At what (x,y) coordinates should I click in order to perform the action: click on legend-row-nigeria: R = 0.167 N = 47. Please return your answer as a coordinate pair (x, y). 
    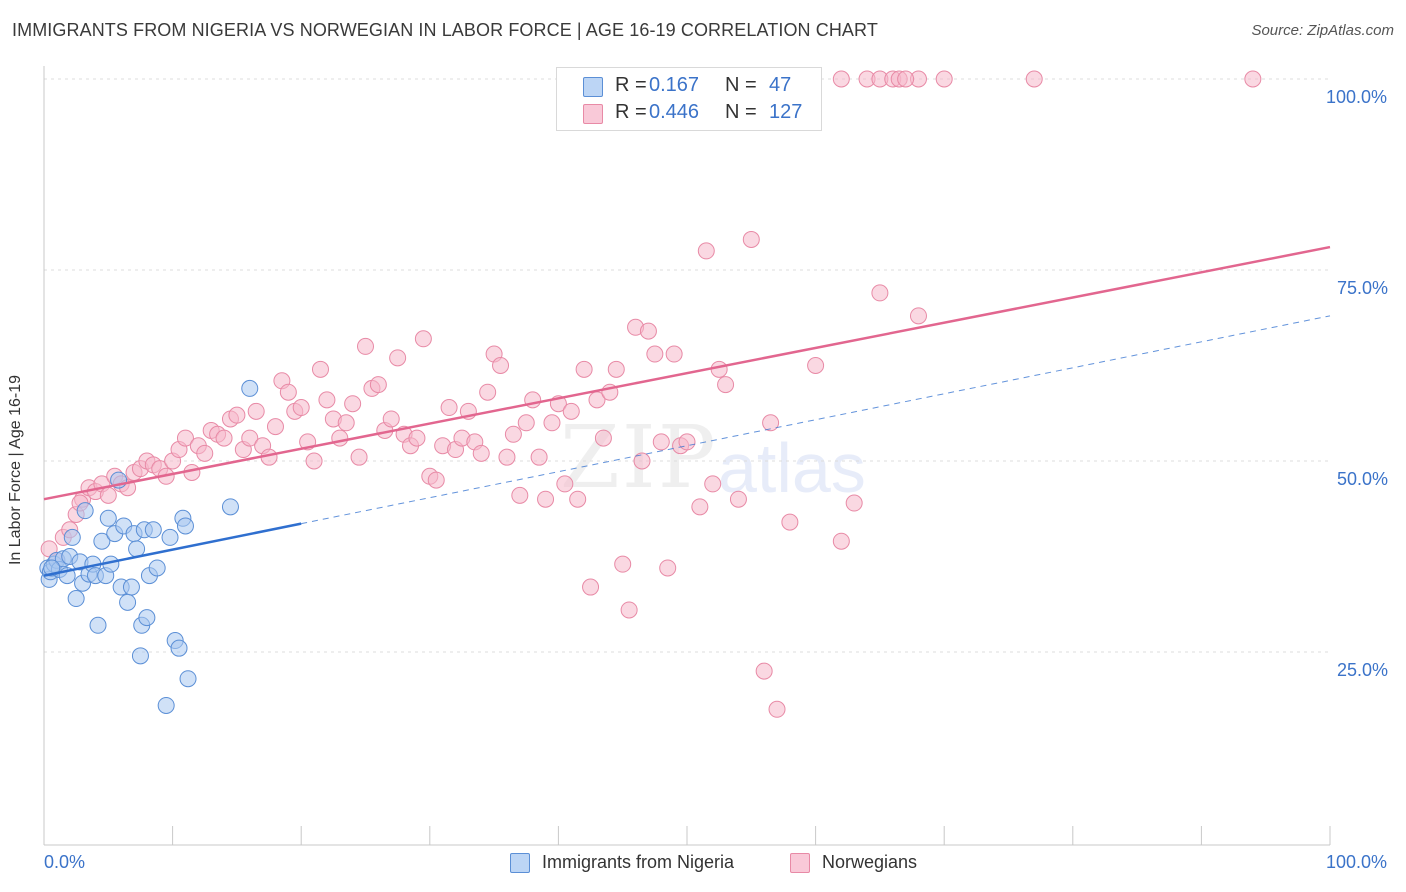
    Looking at the image, I should click on (689, 87).